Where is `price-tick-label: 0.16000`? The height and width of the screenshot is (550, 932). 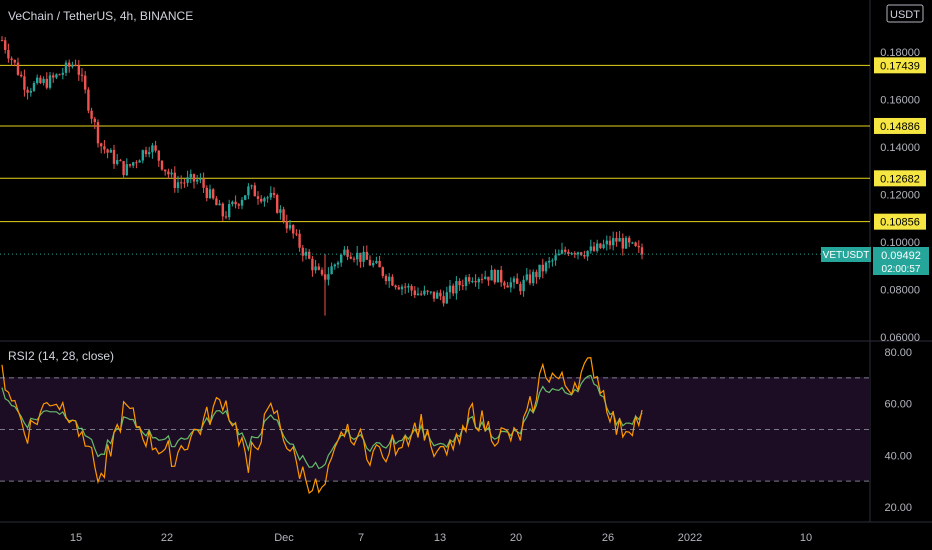 price-tick-label: 0.16000 is located at coordinates (900, 101).